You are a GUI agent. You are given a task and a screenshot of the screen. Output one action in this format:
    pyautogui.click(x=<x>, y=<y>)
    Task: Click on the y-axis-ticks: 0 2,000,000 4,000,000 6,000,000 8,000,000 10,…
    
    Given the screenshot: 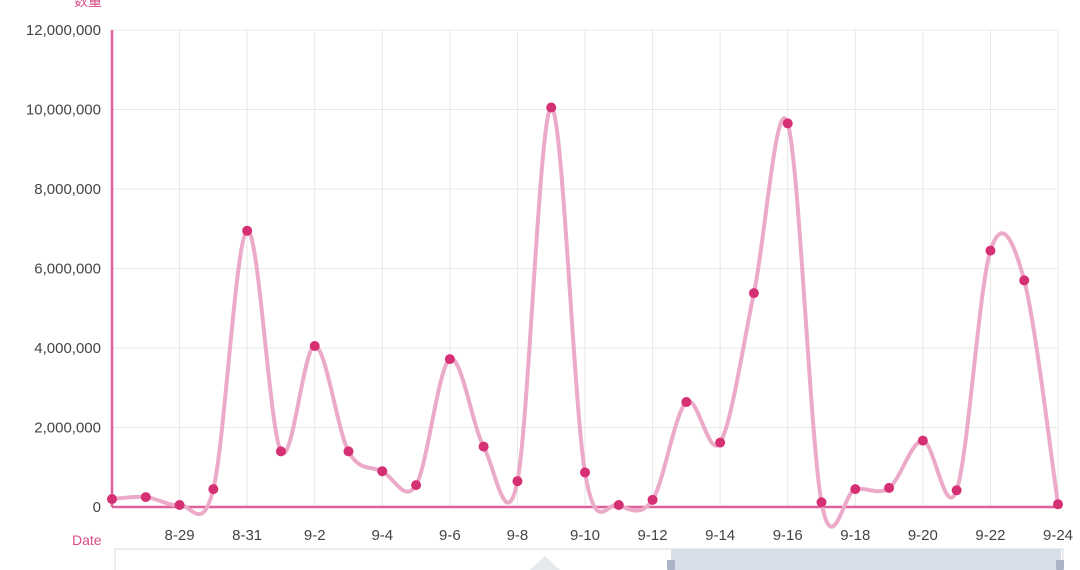 What is the action you would take?
    pyautogui.click(x=63, y=269)
    